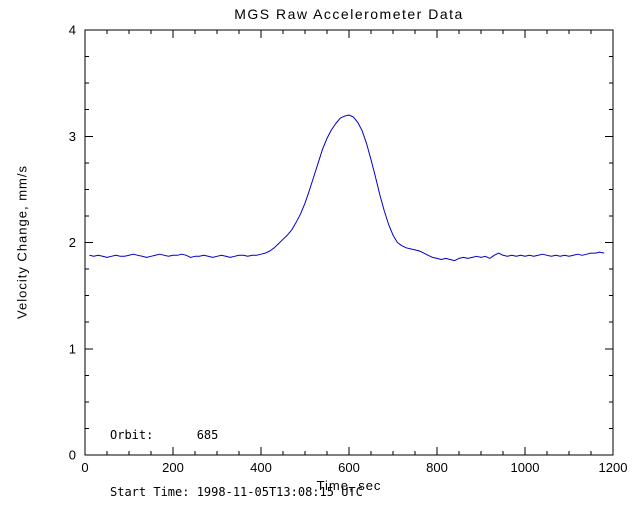 The image size is (640, 512). What do you see at coordinates (72, 348) in the screenshot?
I see `y-tick-label: 1` at bounding box center [72, 348].